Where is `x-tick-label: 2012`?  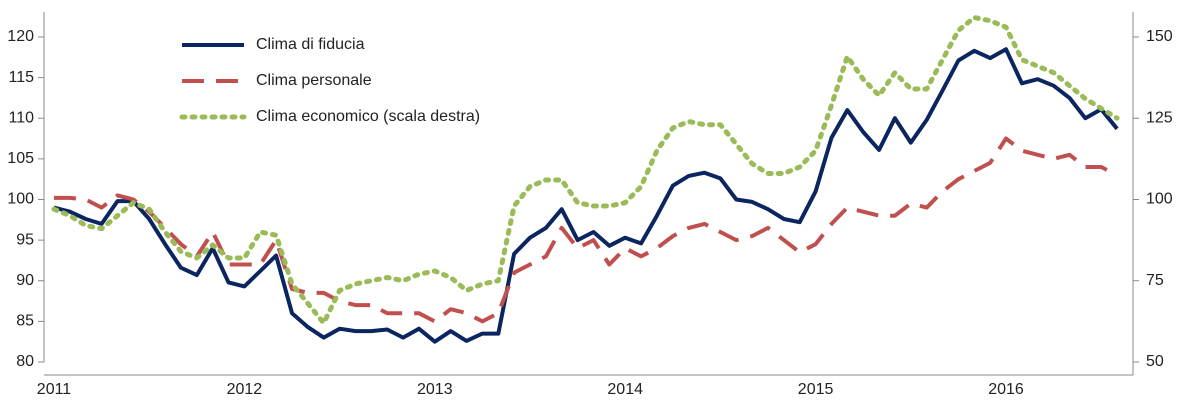
x-tick-label: 2012 is located at coordinates (245, 389).